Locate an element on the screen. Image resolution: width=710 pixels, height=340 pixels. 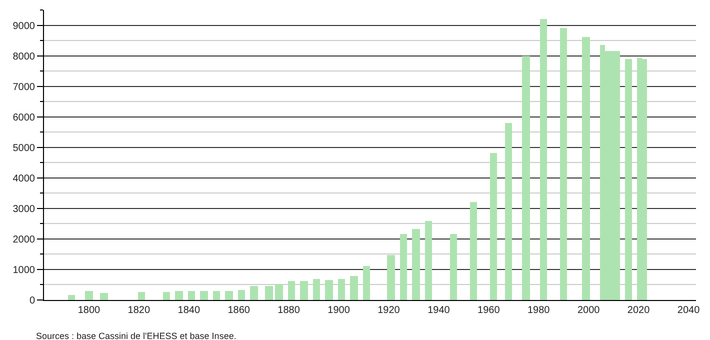
y-tick-label: 6000 is located at coordinates (24, 118).